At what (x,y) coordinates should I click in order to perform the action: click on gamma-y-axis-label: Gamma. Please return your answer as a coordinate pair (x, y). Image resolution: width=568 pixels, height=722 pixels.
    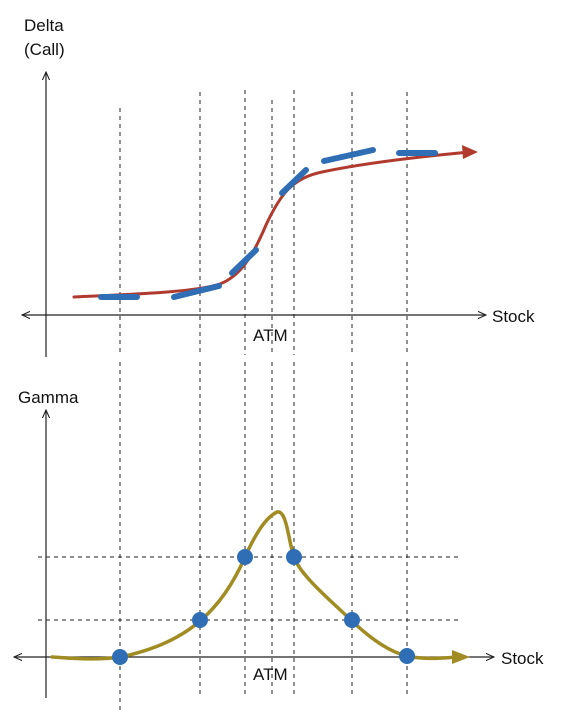
    Looking at the image, I should click on (48, 397).